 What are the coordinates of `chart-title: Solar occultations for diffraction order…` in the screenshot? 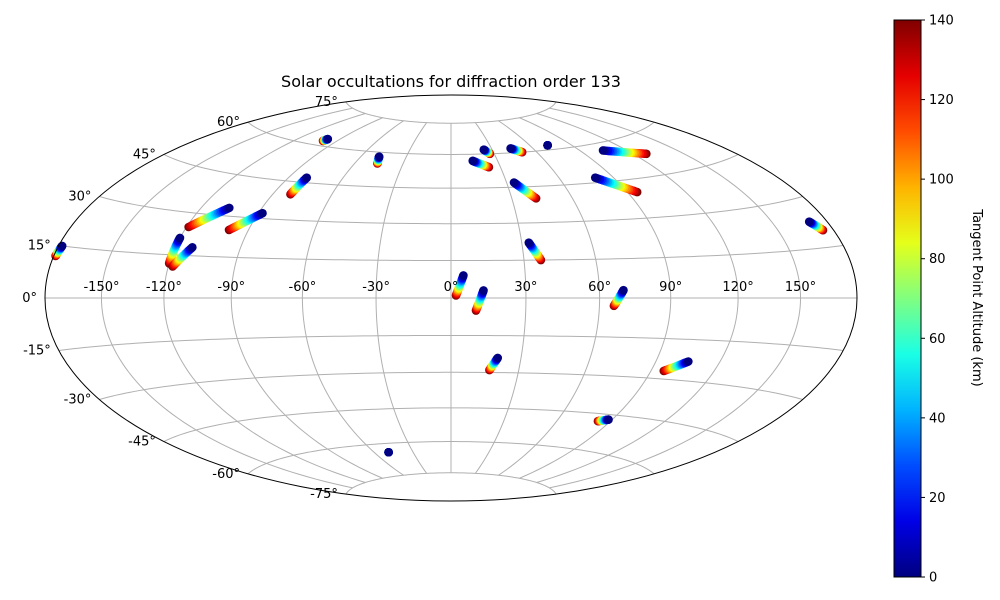 It's located at (451, 81).